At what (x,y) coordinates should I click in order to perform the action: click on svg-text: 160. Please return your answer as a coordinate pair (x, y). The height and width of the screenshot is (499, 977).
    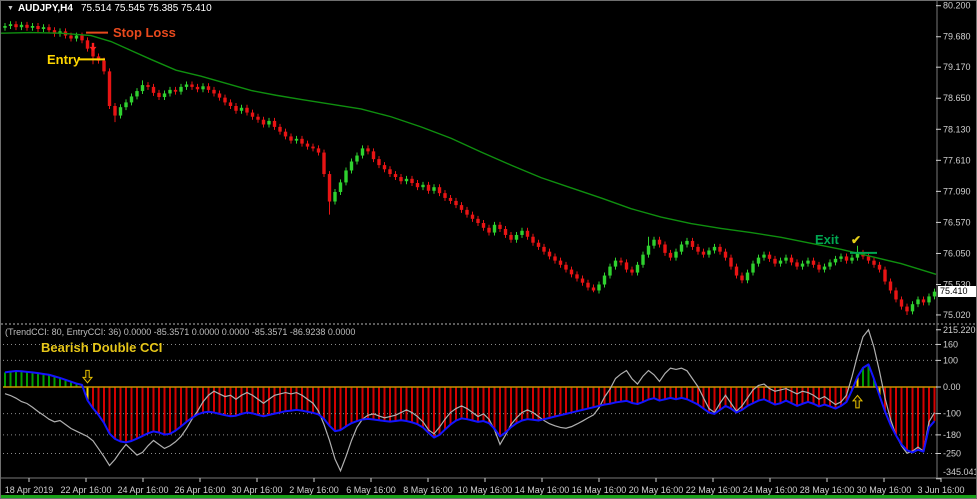
    Looking at the image, I should click on (950, 344).